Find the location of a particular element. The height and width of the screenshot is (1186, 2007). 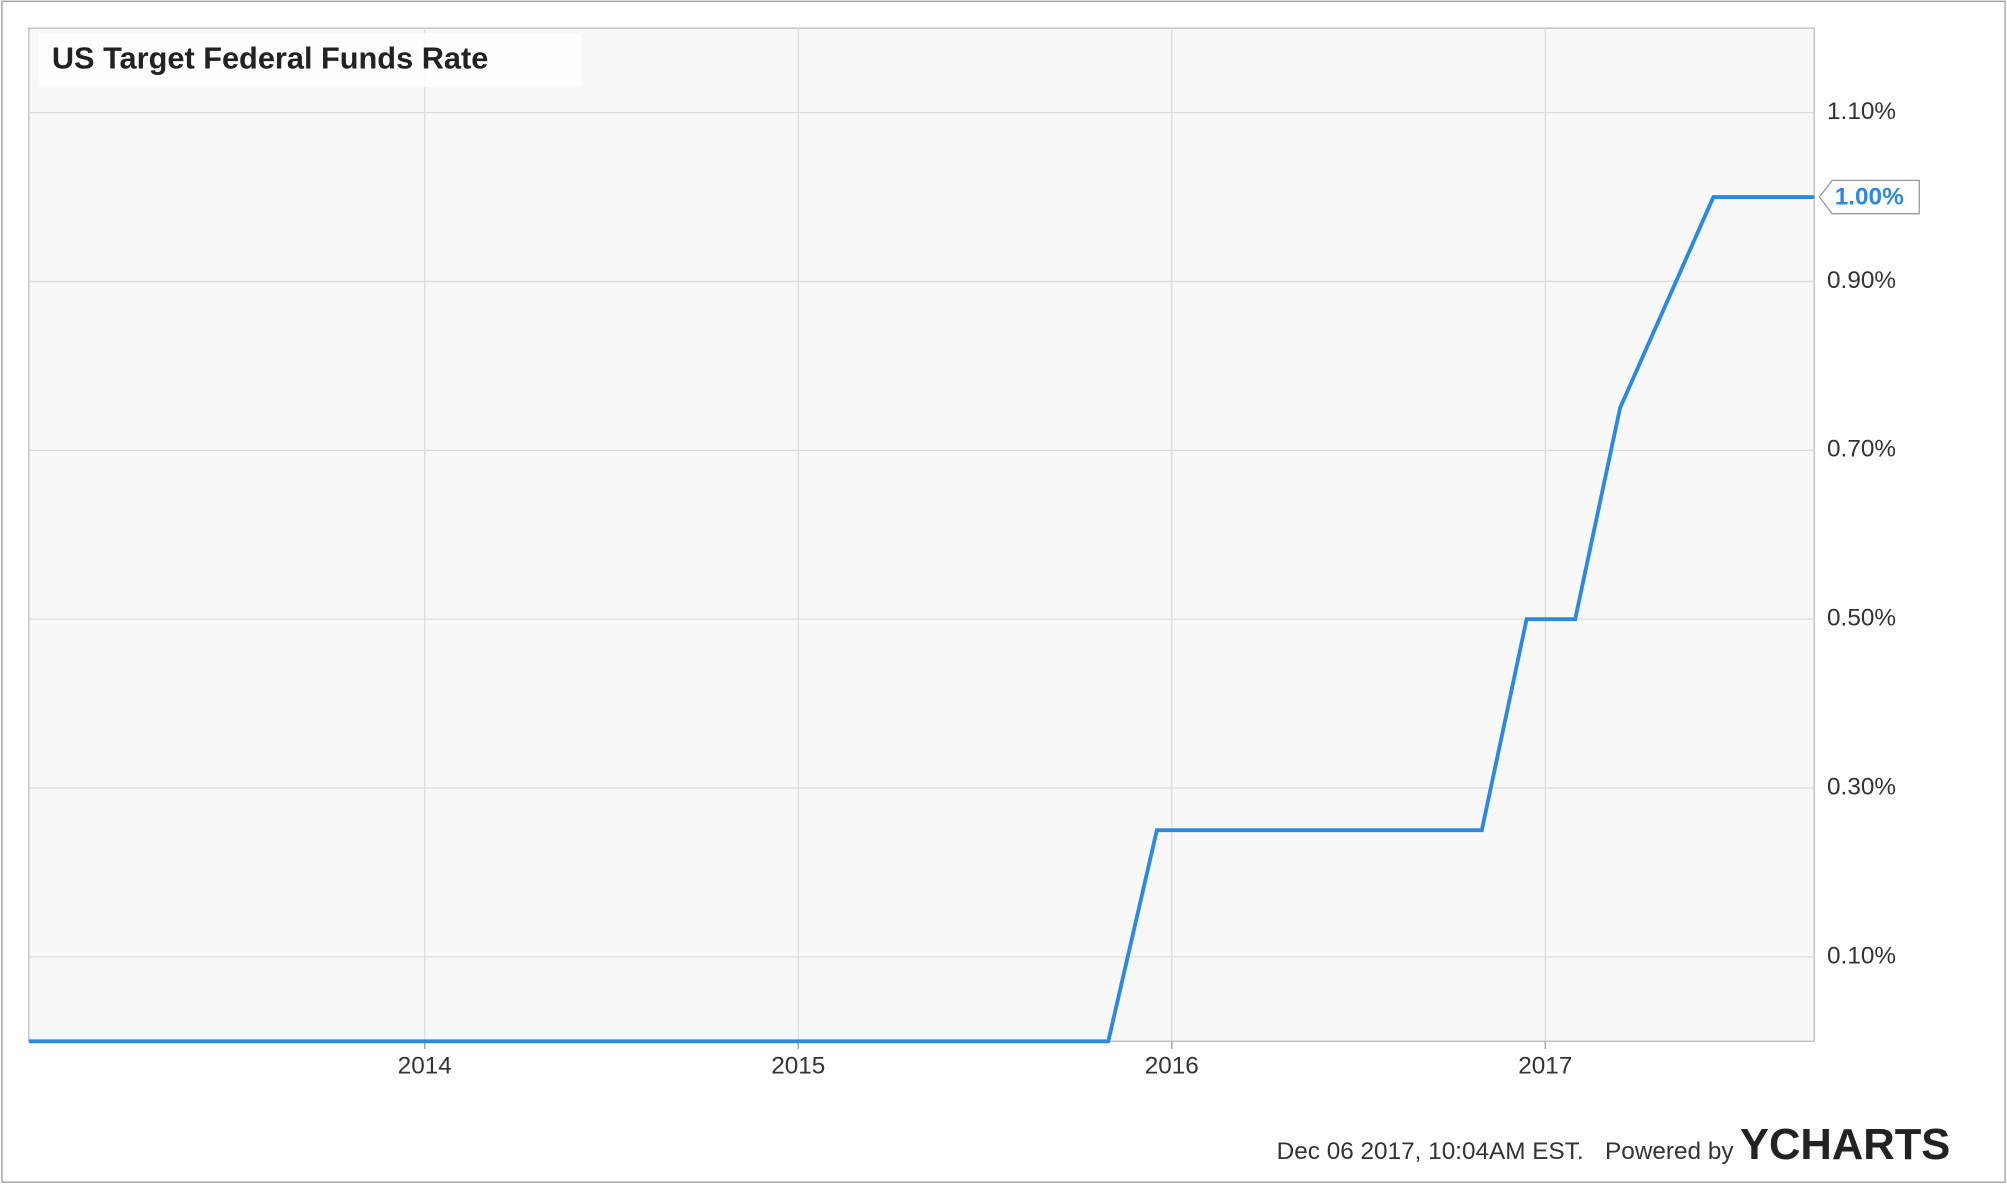

timestamp: Dec 06 2017, 10:04AM EST. is located at coordinates (1430, 1151).